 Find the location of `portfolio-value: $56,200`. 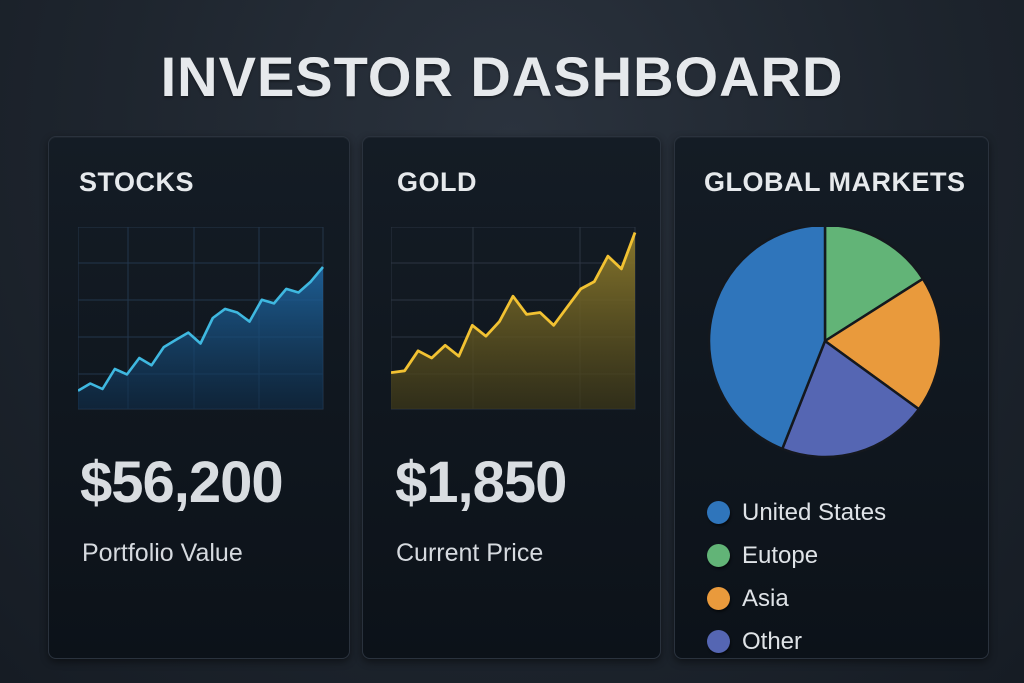

portfolio-value: $56,200 is located at coordinates (182, 482).